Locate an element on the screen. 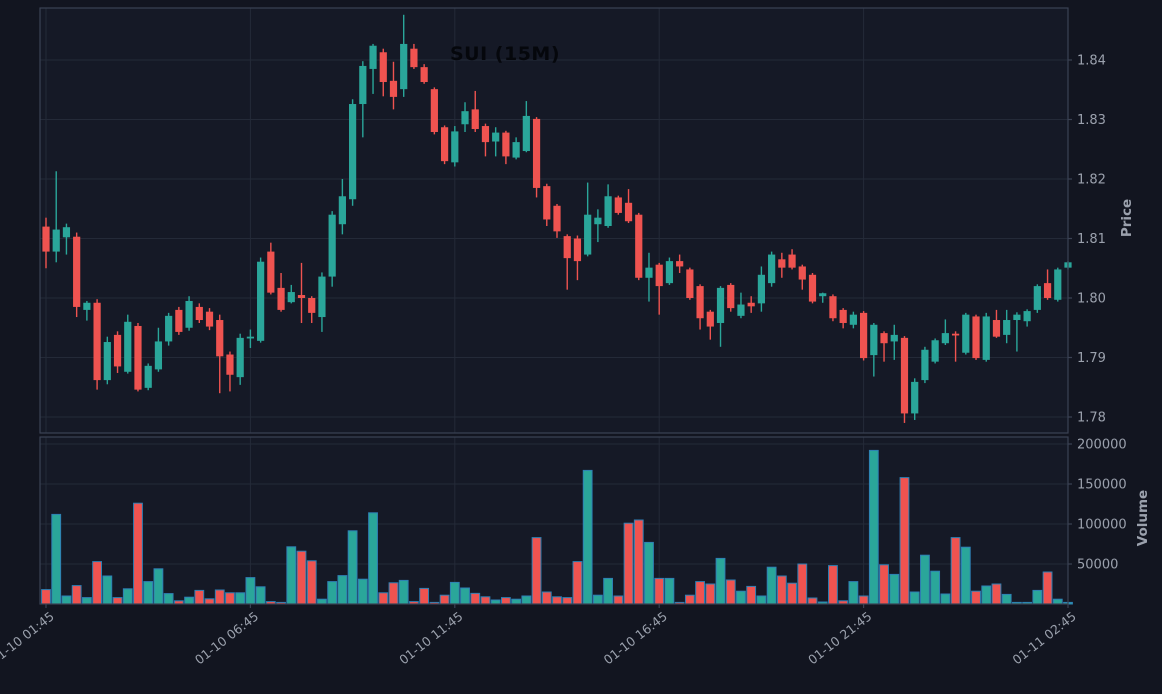  x-tick-label: 01-11 02:45 is located at coordinates (1043, 638).